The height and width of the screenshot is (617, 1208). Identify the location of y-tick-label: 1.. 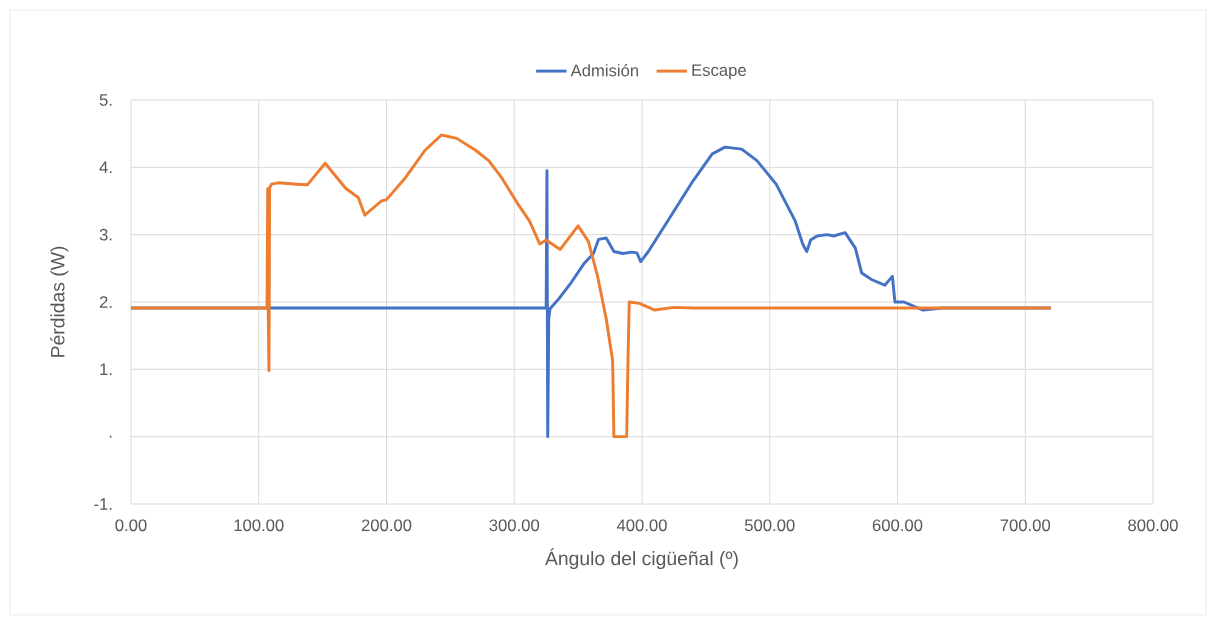
(106, 369).